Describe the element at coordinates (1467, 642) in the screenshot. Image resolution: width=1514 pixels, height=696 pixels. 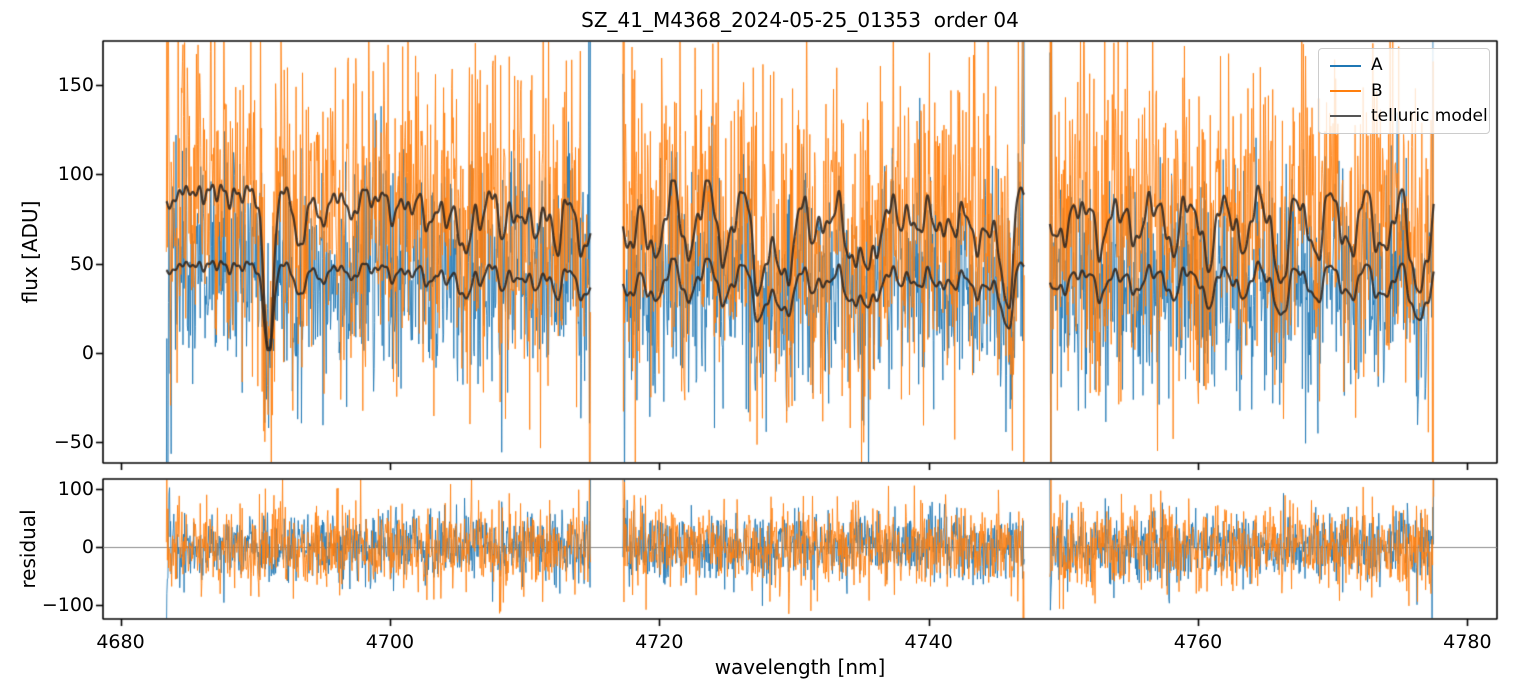
I see `x-tick-label: 4780` at that location.